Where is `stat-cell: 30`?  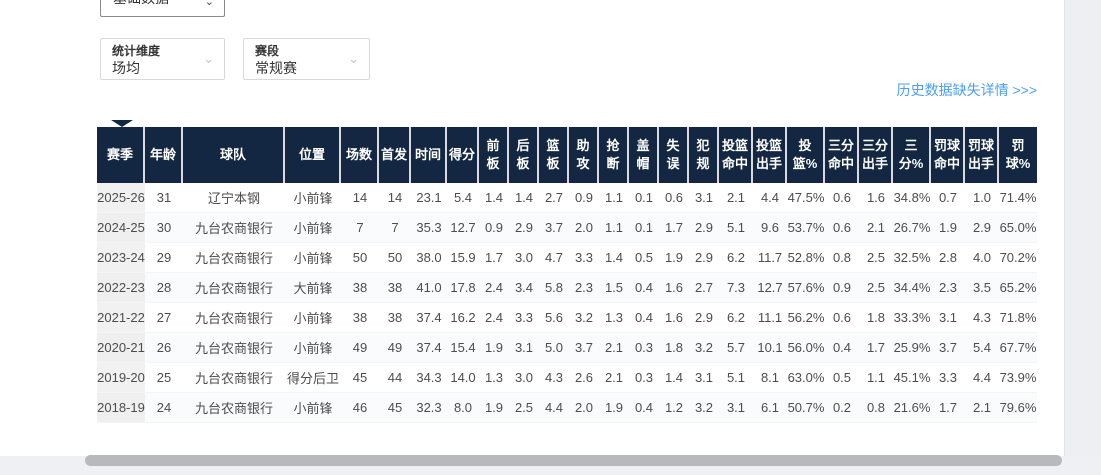
stat-cell: 30 is located at coordinates (164, 228).